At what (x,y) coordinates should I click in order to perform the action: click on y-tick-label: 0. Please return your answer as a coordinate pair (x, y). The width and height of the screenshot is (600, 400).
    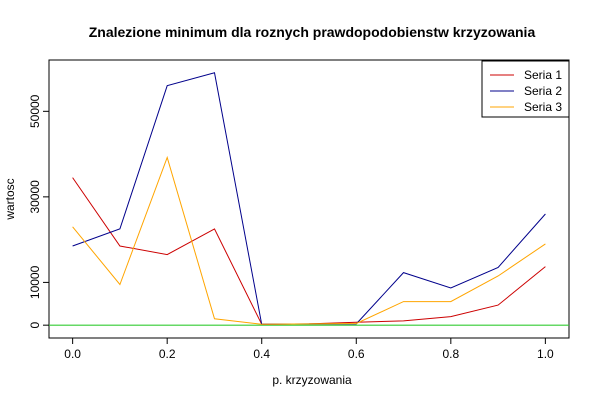
    Looking at the image, I should click on (35, 325).